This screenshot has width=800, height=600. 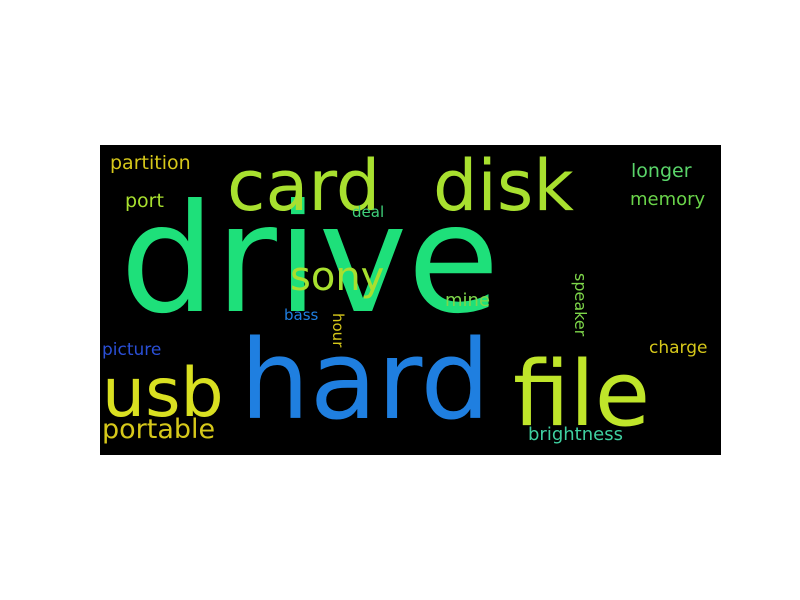 I want to click on word-deal: deal, so click(x=368, y=212).